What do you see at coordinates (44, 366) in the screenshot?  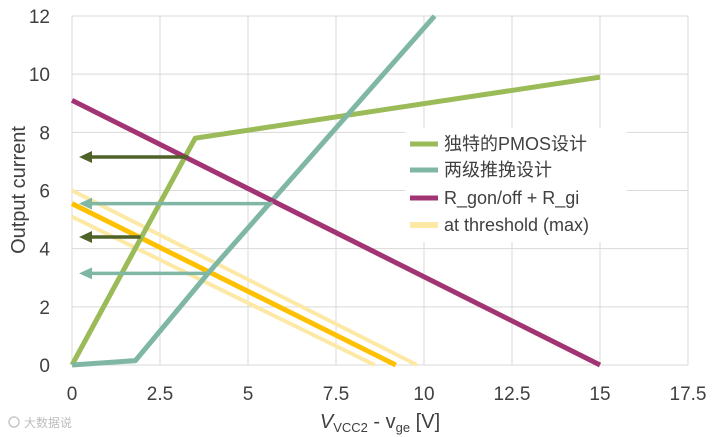 I see `y-tick-label: 0` at bounding box center [44, 366].